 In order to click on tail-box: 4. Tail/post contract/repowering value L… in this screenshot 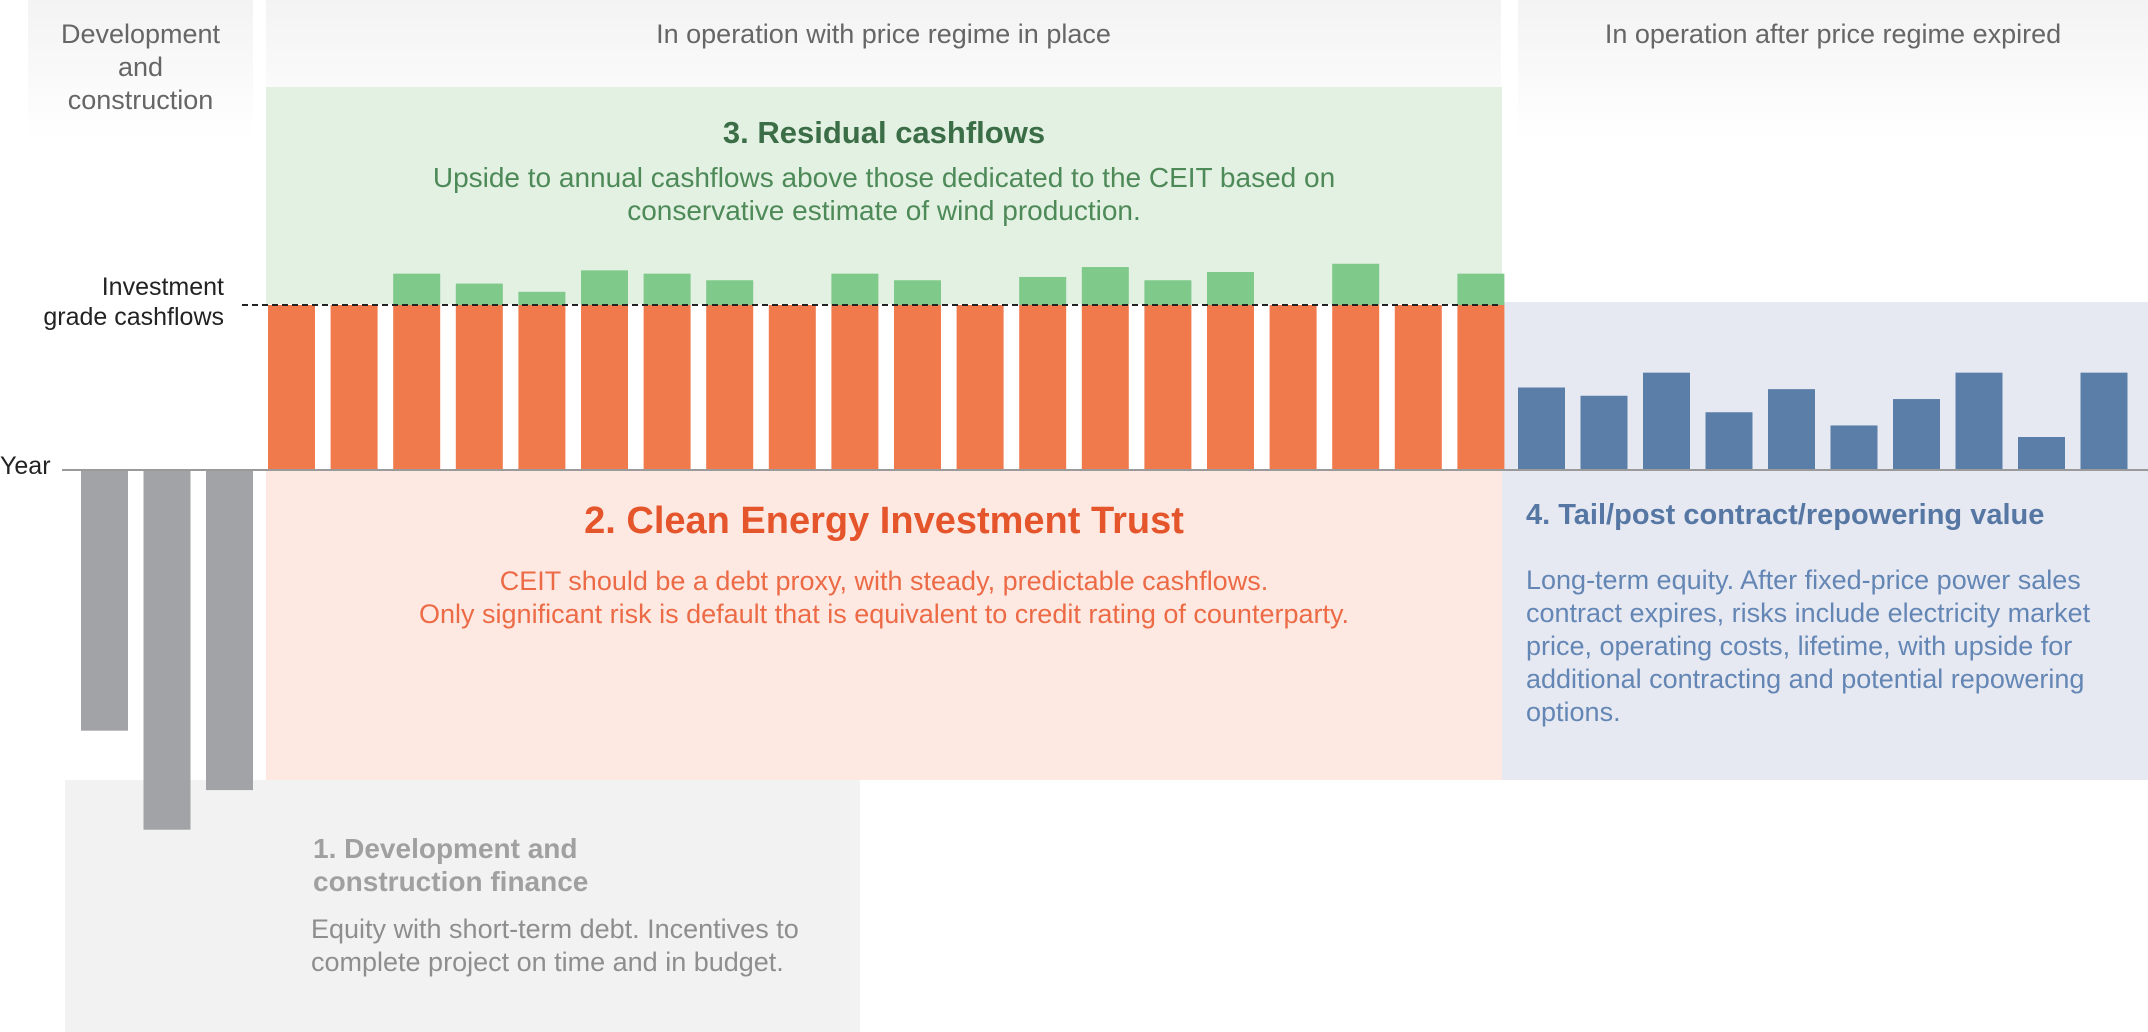, I will do `click(1825, 541)`.